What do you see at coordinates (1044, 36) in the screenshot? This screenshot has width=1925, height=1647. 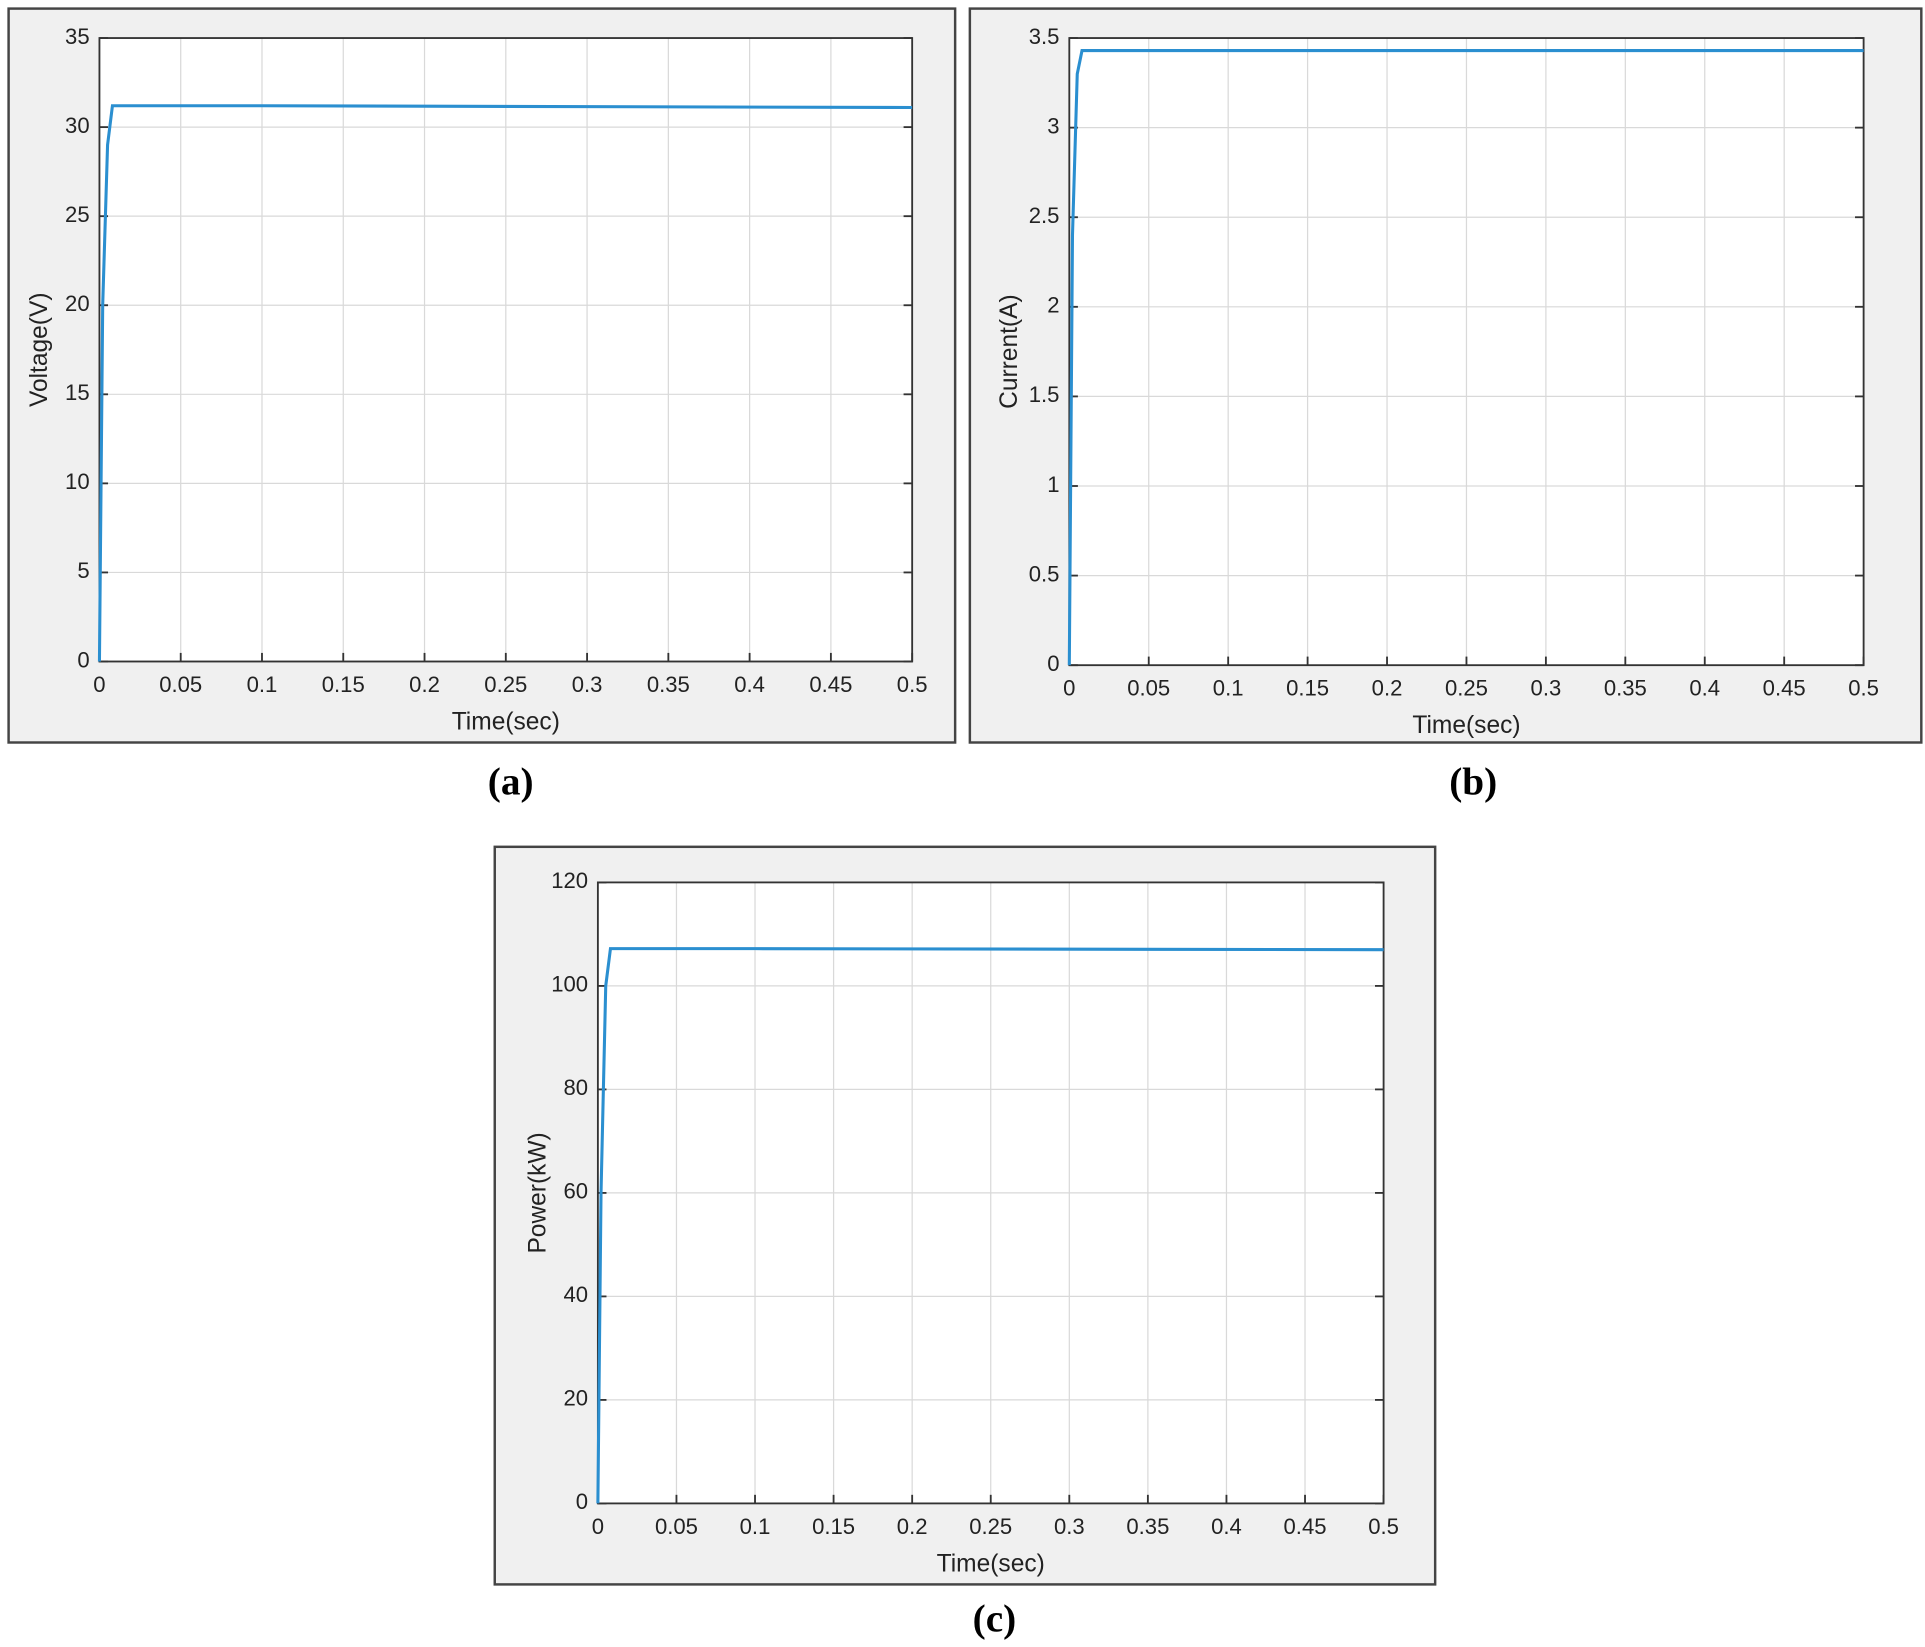 I see `y-tick-label: 3.5` at bounding box center [1044, 36].